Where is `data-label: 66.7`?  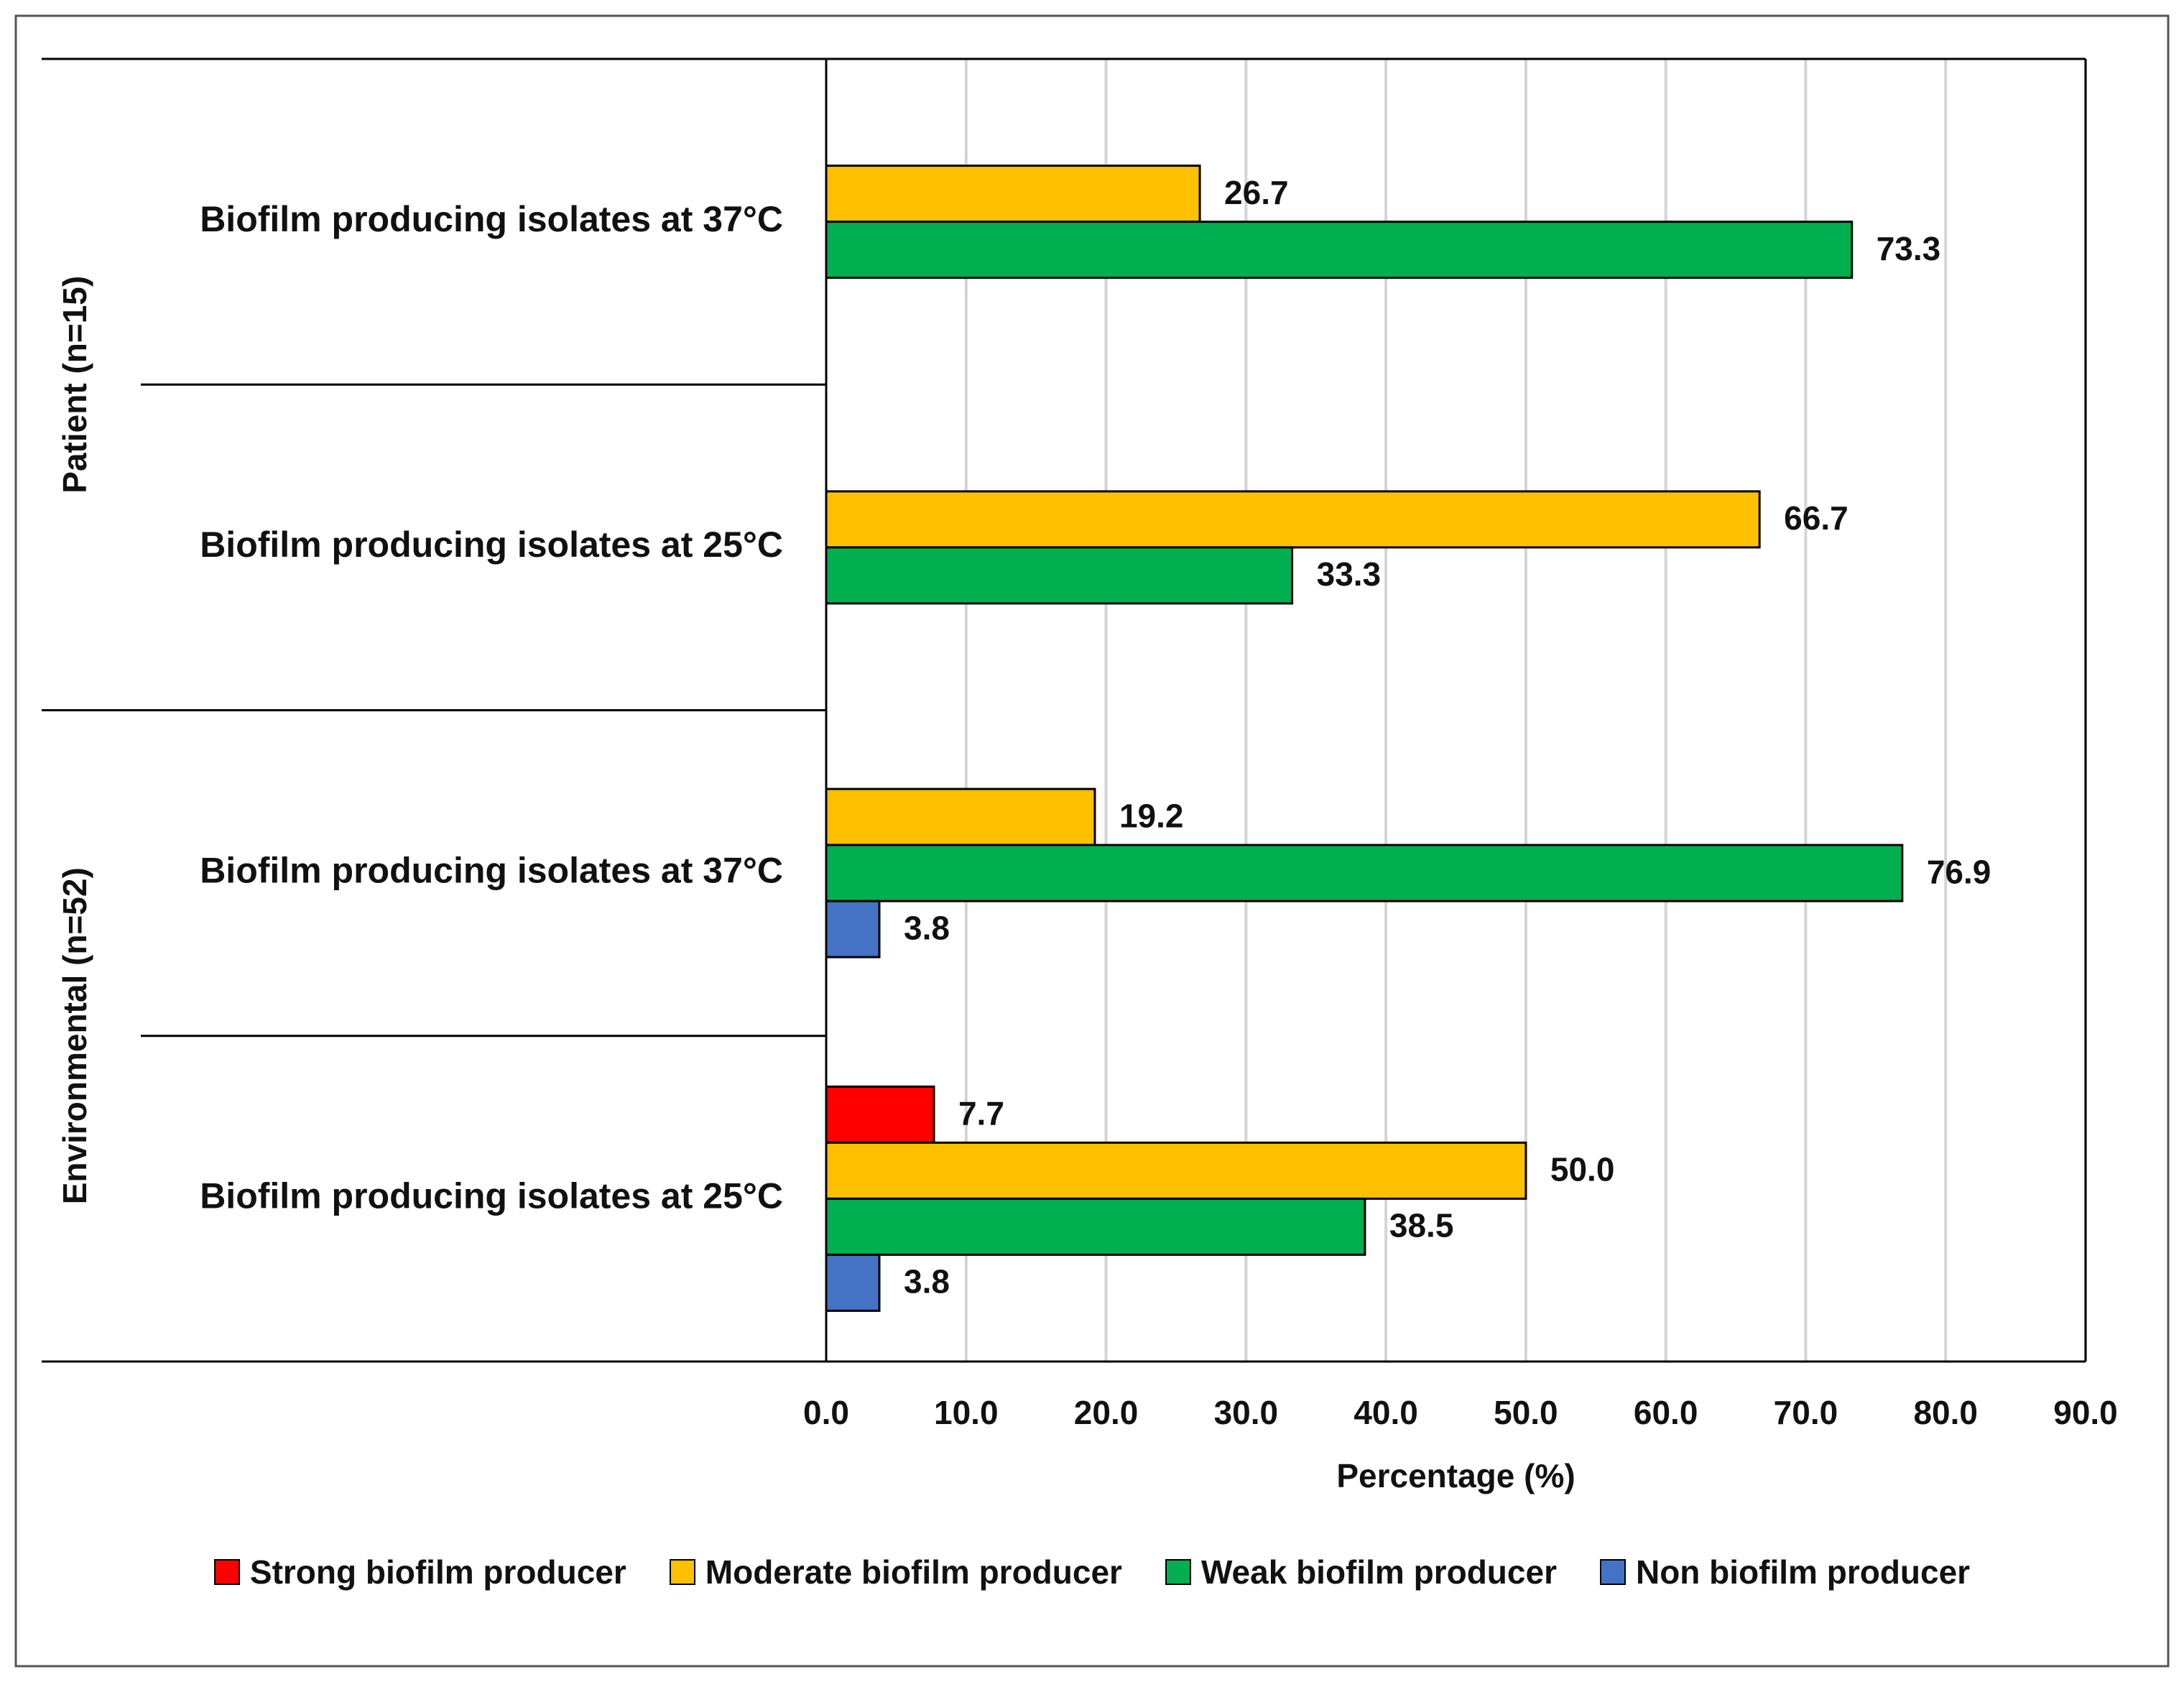
data-label: 66.7 is located at coordinates (1816, 518).